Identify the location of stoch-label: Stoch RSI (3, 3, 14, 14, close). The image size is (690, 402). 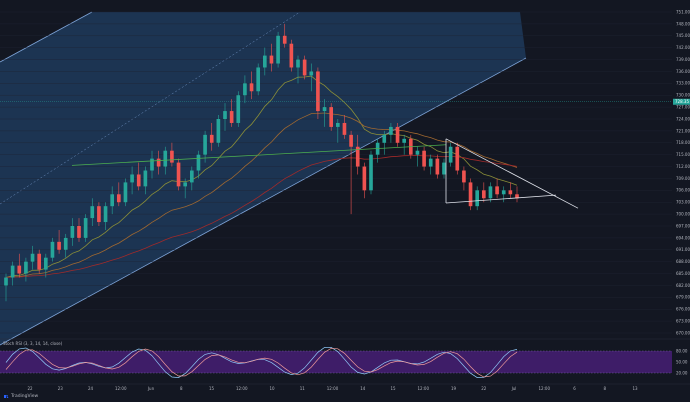
(33, 343).